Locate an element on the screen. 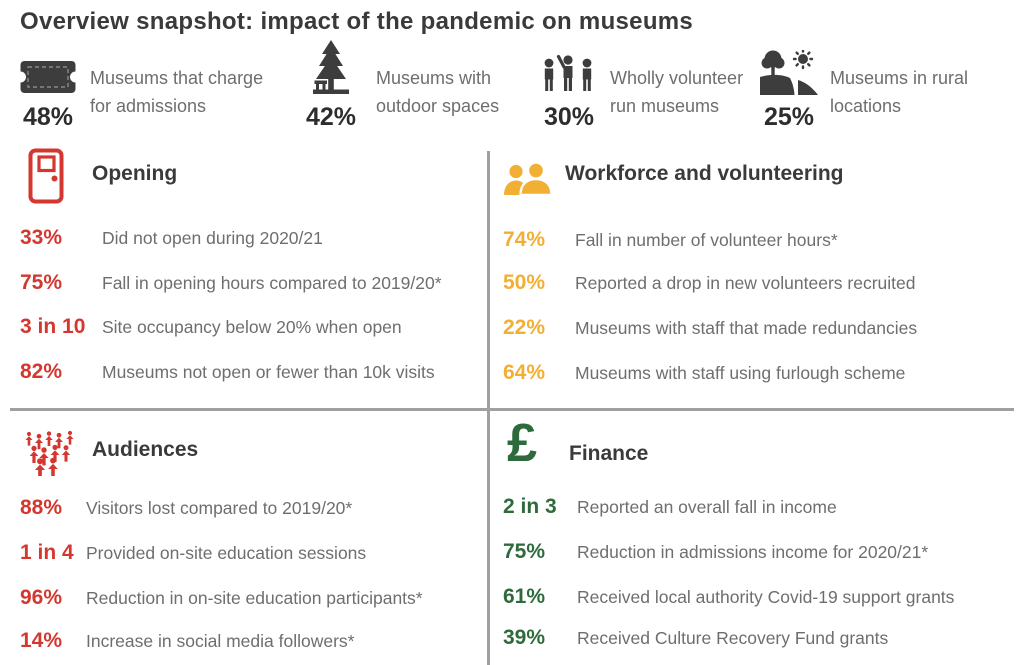  people-icon is located at coordinates (529, 181).